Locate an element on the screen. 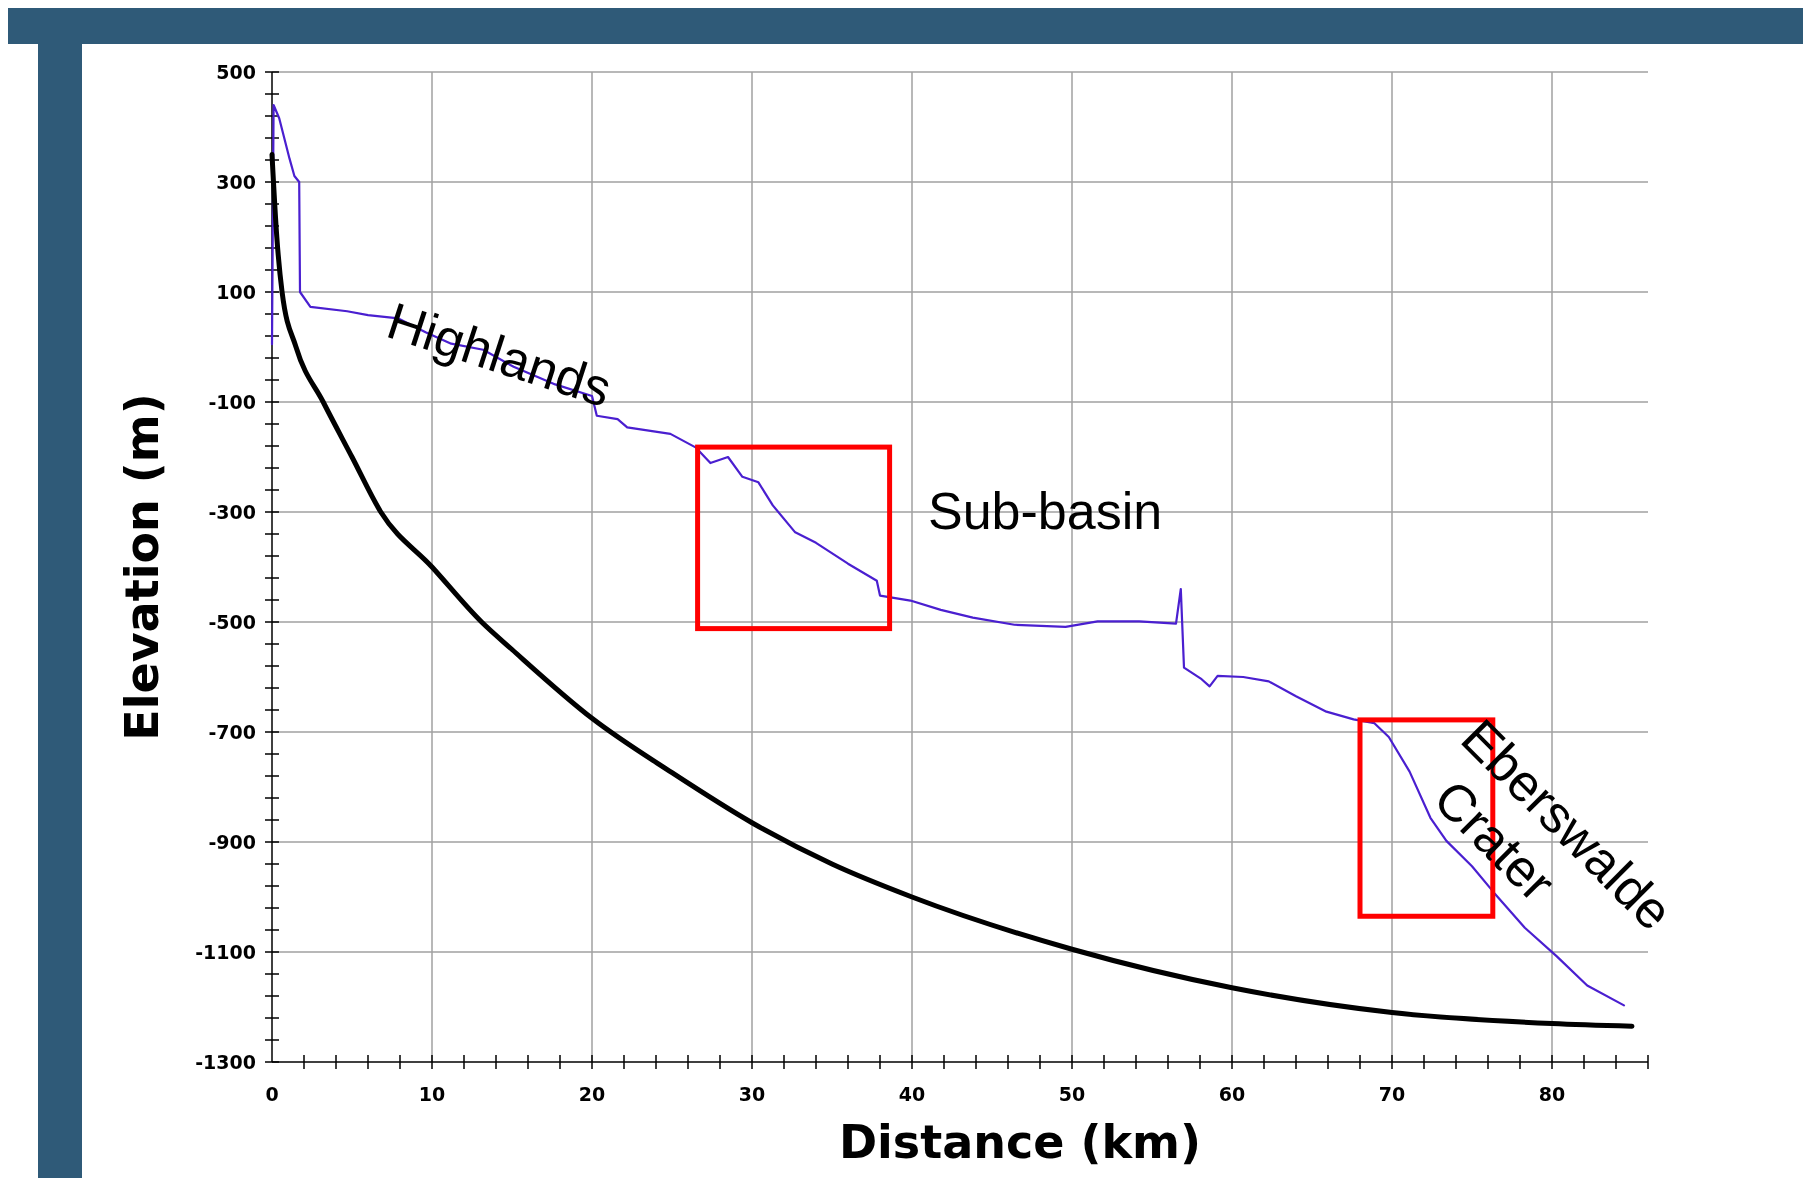  x-tick-label: 50 is located at coordinates (1072, 1094).